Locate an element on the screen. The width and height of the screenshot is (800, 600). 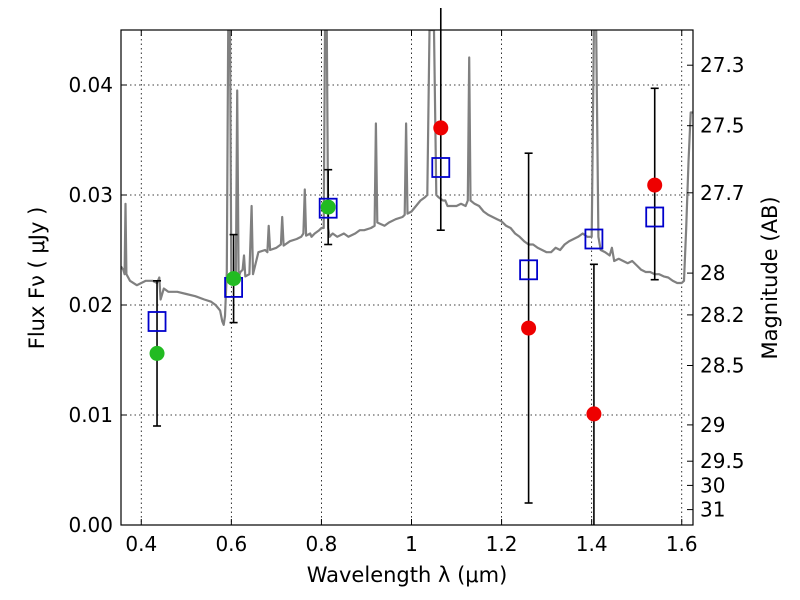
x-tick-label: 1.2 is located at coordinates (502, 544).